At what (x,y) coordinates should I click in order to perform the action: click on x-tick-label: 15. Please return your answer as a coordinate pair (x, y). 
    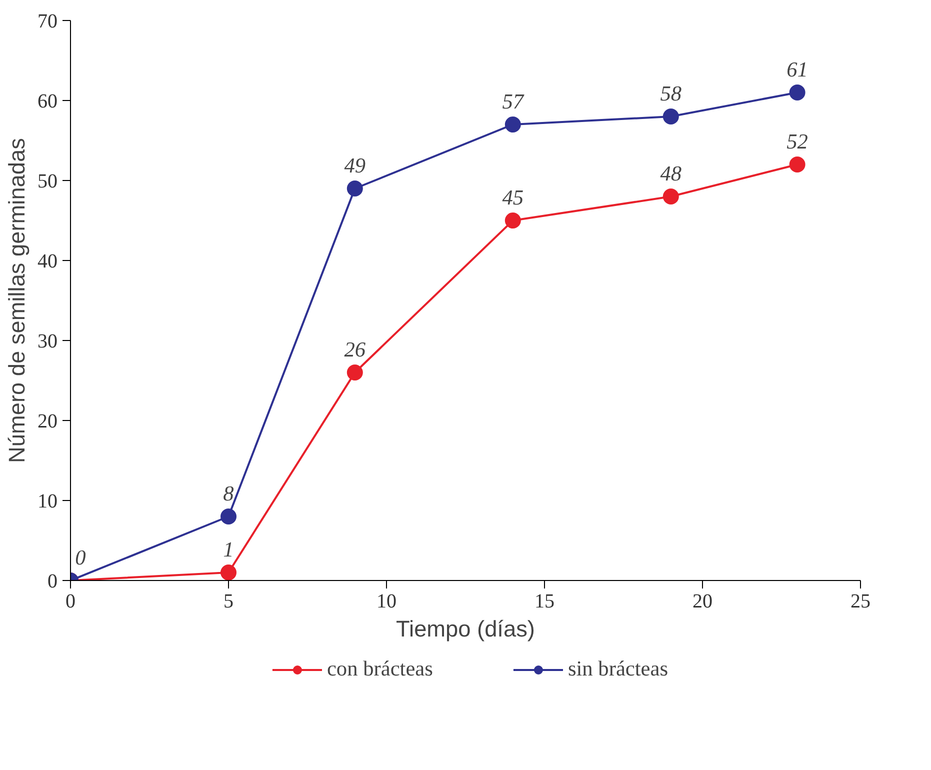
    Looking at the image, I should click on (544, 601).